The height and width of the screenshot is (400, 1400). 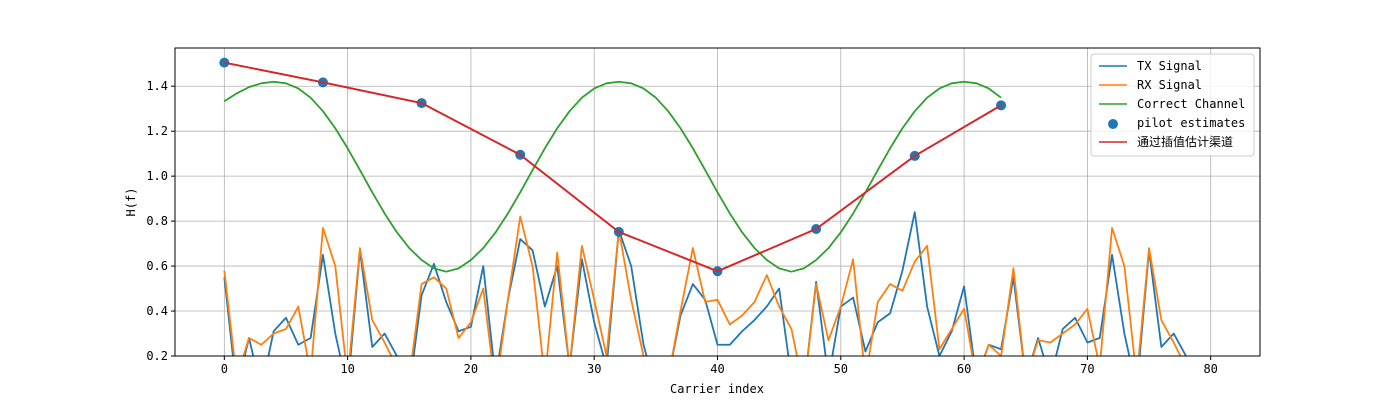 I want to click on legend-label-interpolated-channel: 通过插值估计渠道, so click(x=1185, y=141).